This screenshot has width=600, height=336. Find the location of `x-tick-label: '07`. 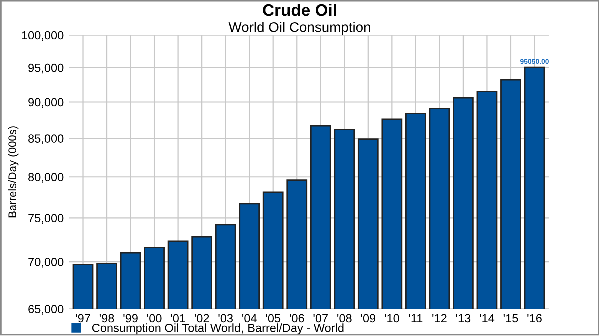

x-tick-label: '07 is located at coordinates (321, 318).